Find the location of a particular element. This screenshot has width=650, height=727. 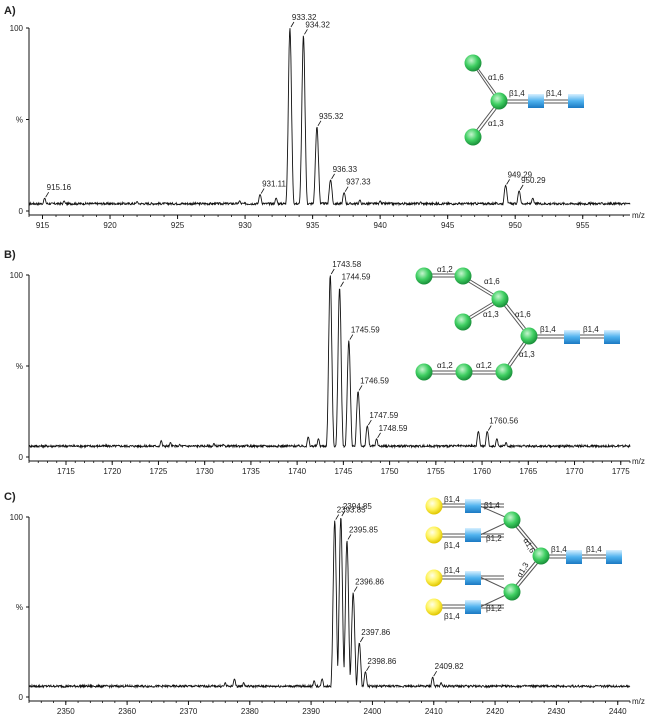

x-tick-label: 1750 is located at coordinates (390, 471).